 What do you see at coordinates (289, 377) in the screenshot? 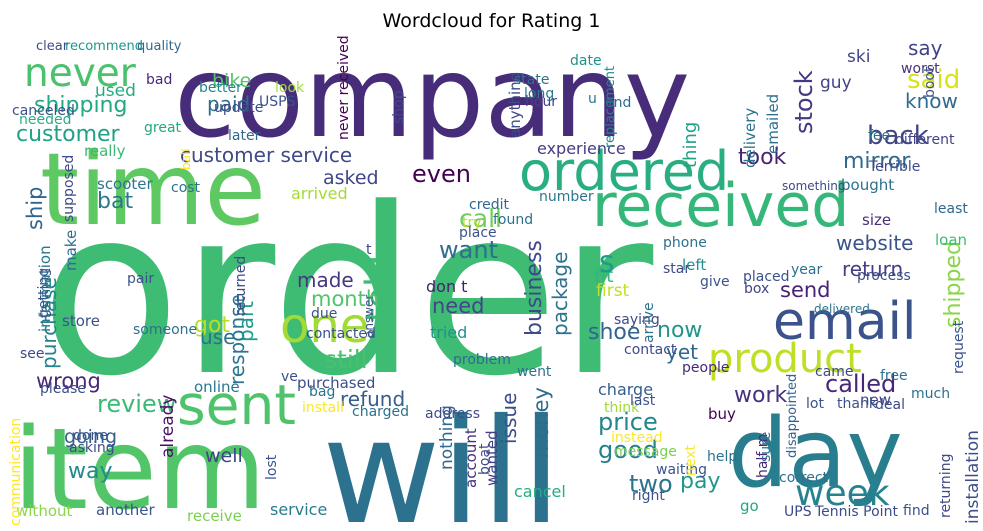
I see `word-ve: ve` at bounding box center [289, 377].